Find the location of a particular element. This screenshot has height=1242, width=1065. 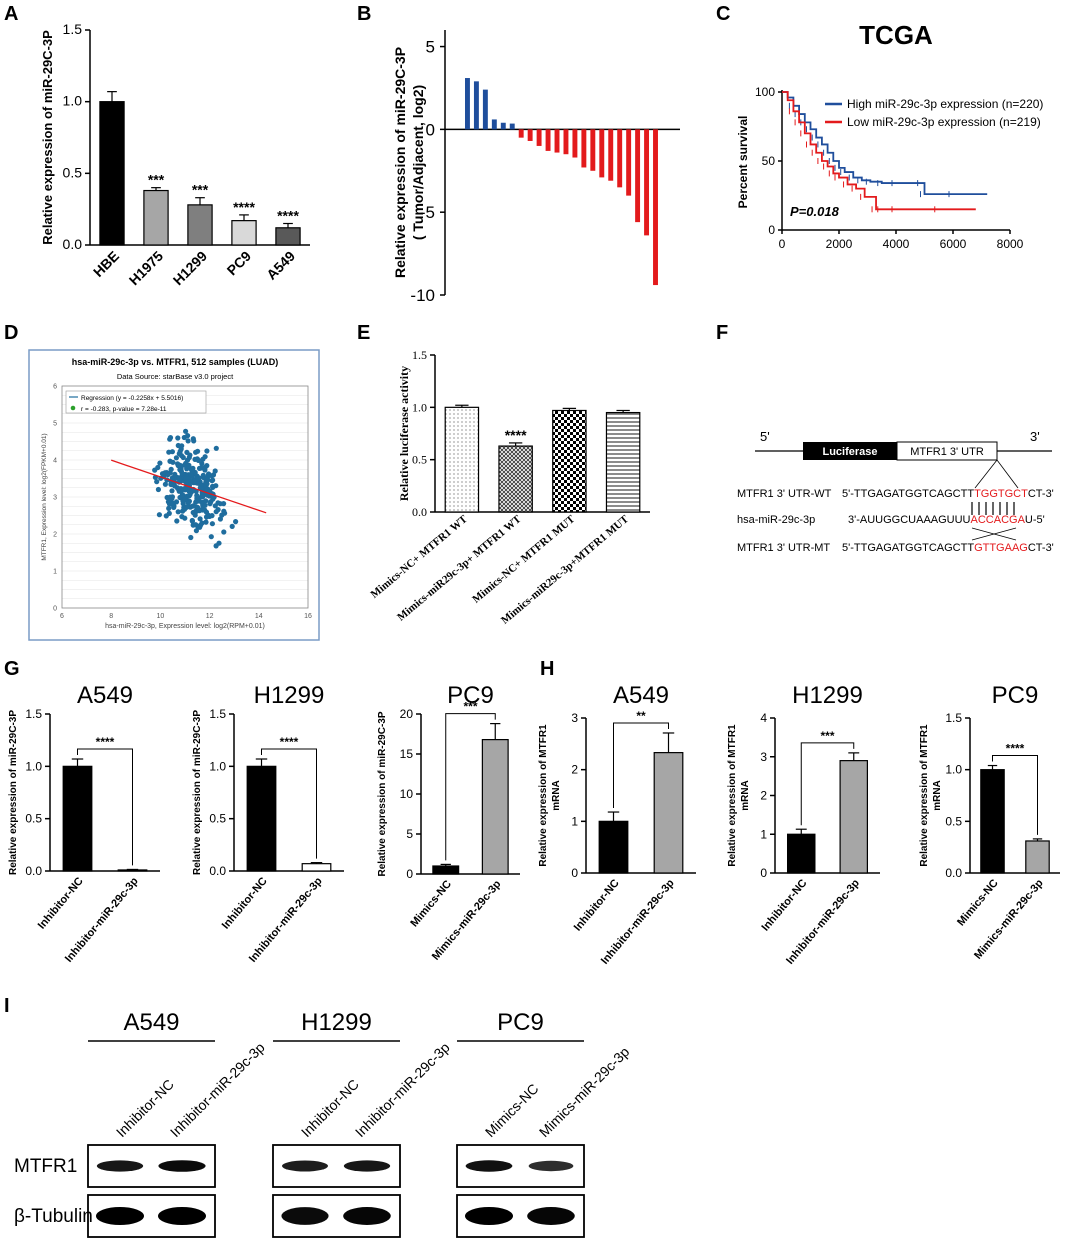

y-tick-label: 4 is located at coordinates (55, 461).